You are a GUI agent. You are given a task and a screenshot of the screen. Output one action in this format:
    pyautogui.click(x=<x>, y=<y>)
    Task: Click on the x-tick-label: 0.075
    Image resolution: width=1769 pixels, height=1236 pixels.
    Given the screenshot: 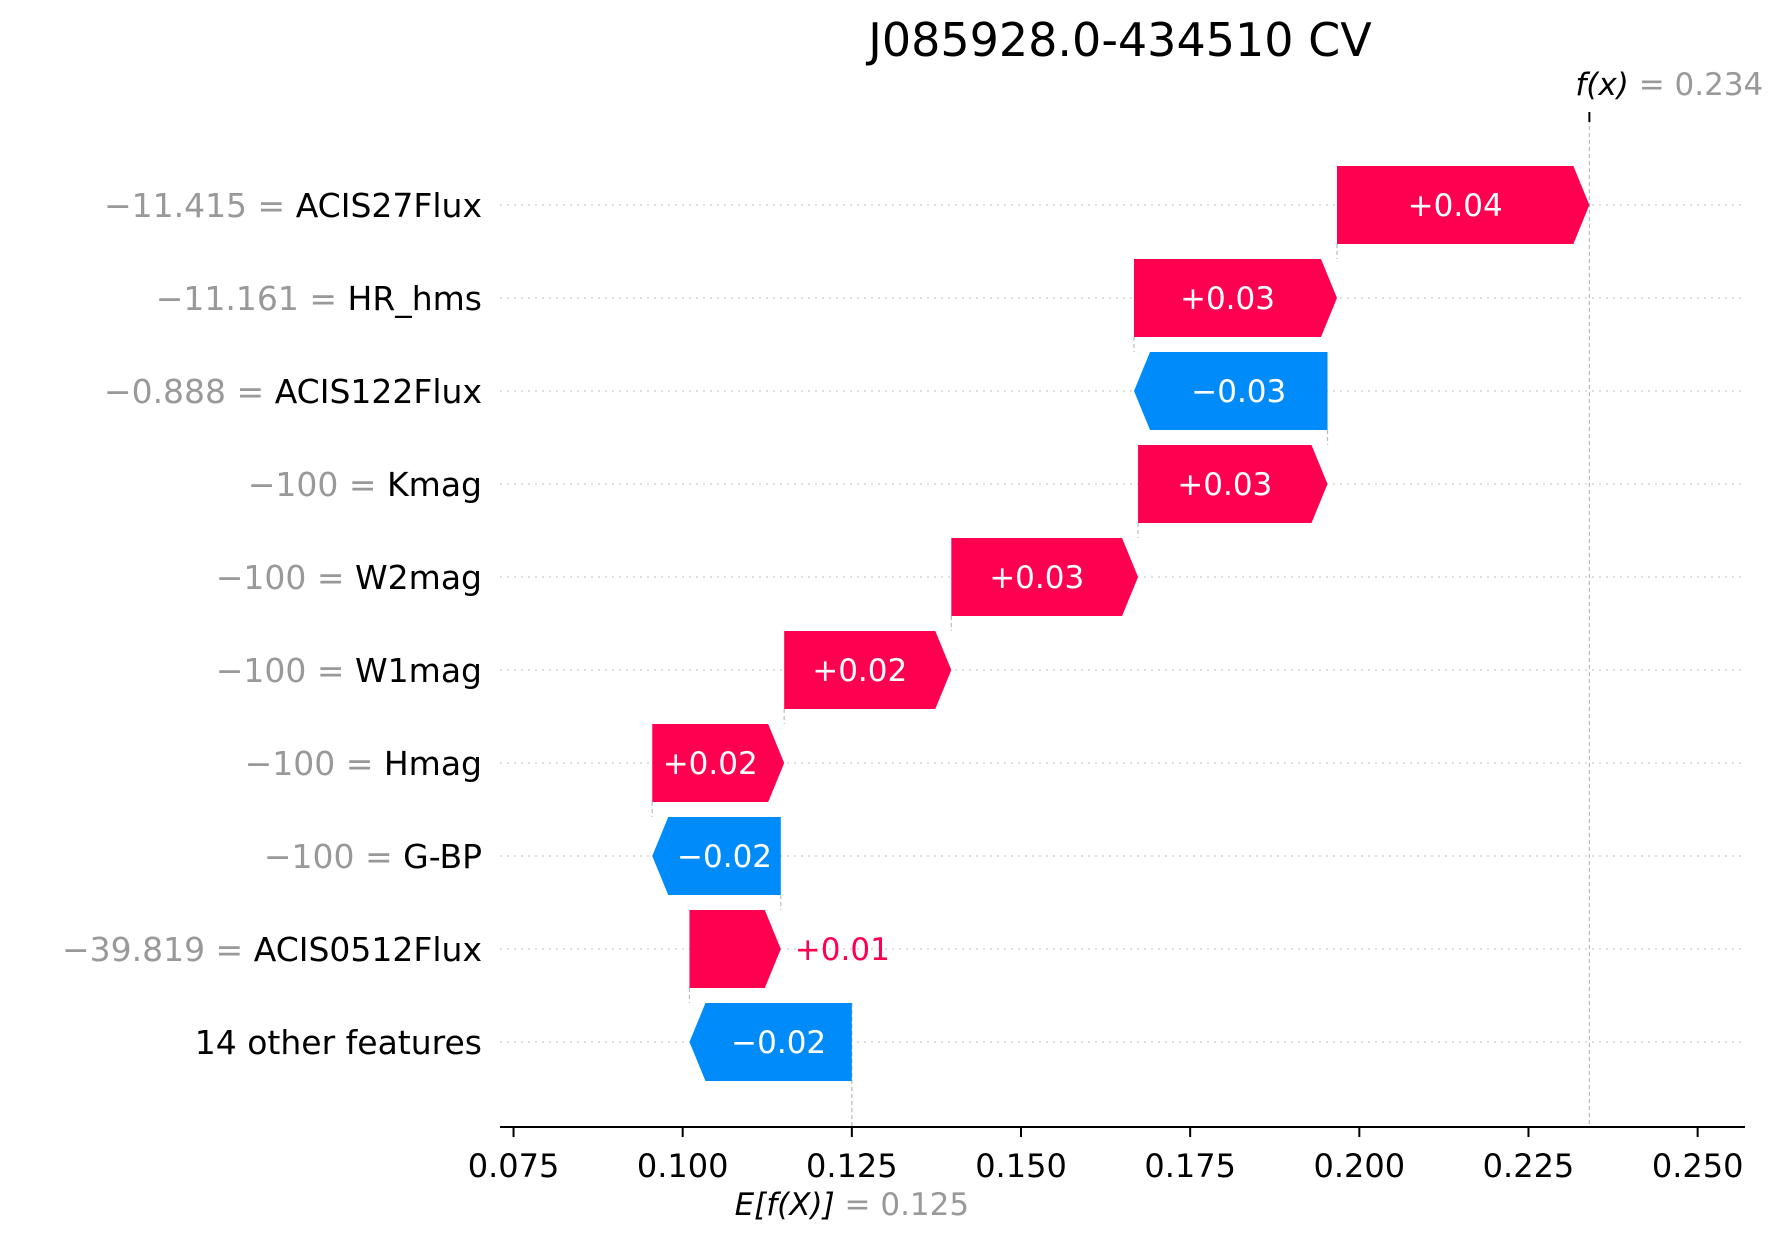 What is the action you would take?
    pyautogui.click(x=514, y=1166)
    